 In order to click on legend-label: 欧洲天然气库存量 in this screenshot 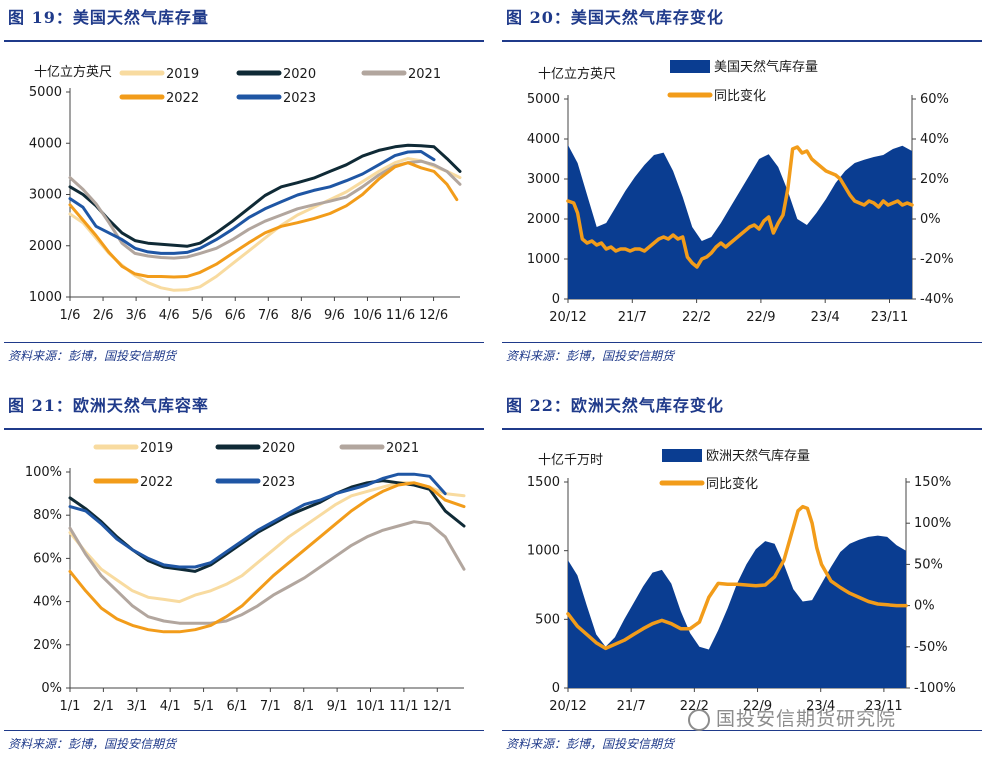, I will do `click(758, 456)`.